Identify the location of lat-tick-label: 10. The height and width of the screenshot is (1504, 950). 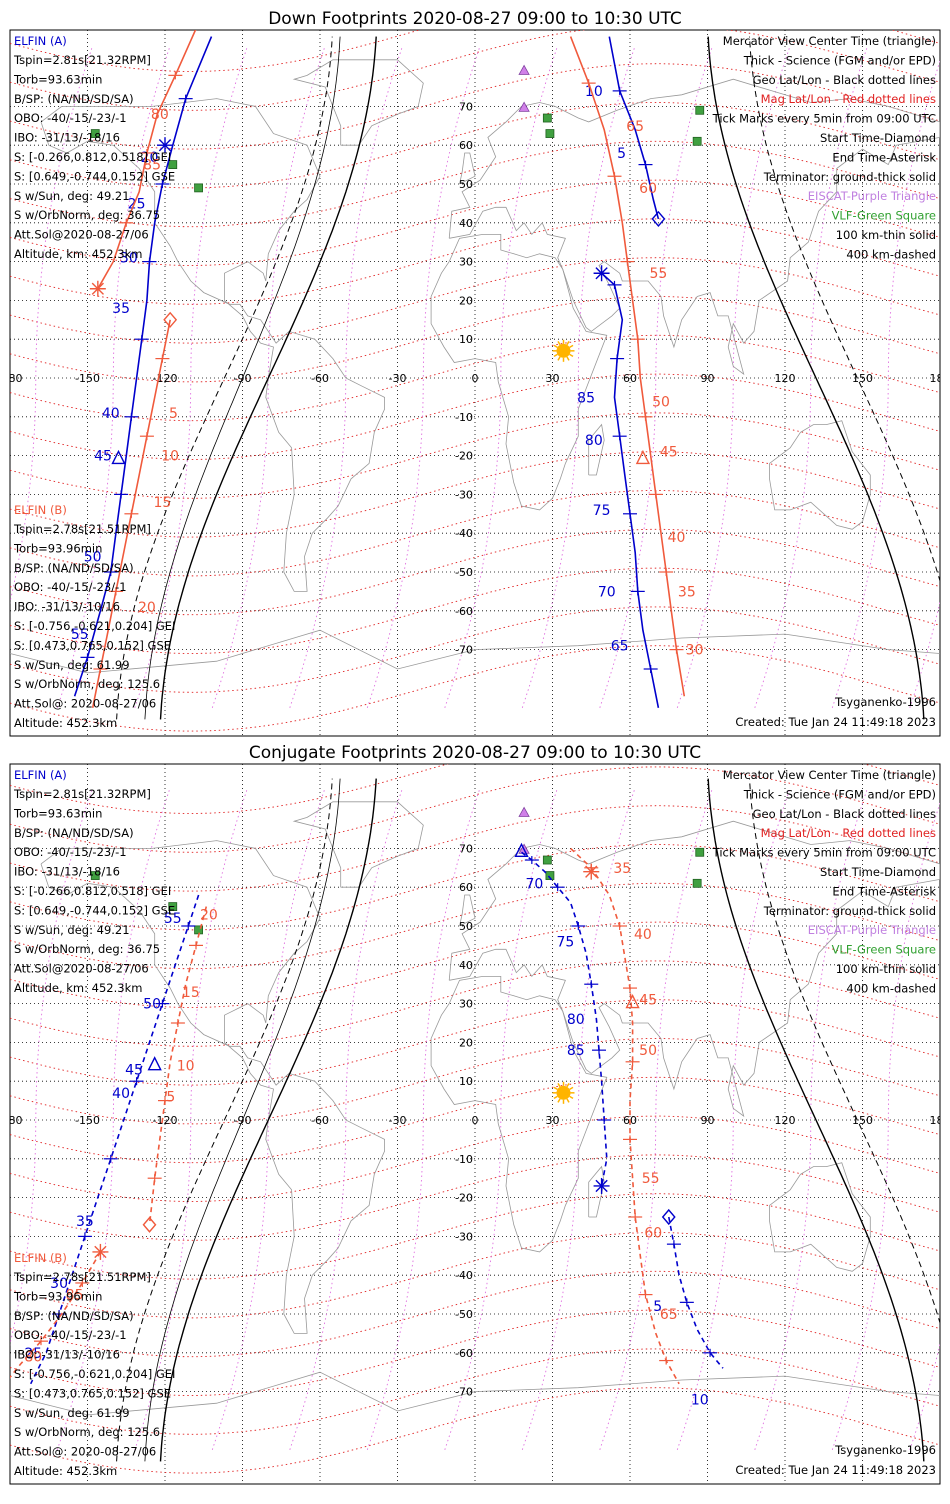
(466, 1081).